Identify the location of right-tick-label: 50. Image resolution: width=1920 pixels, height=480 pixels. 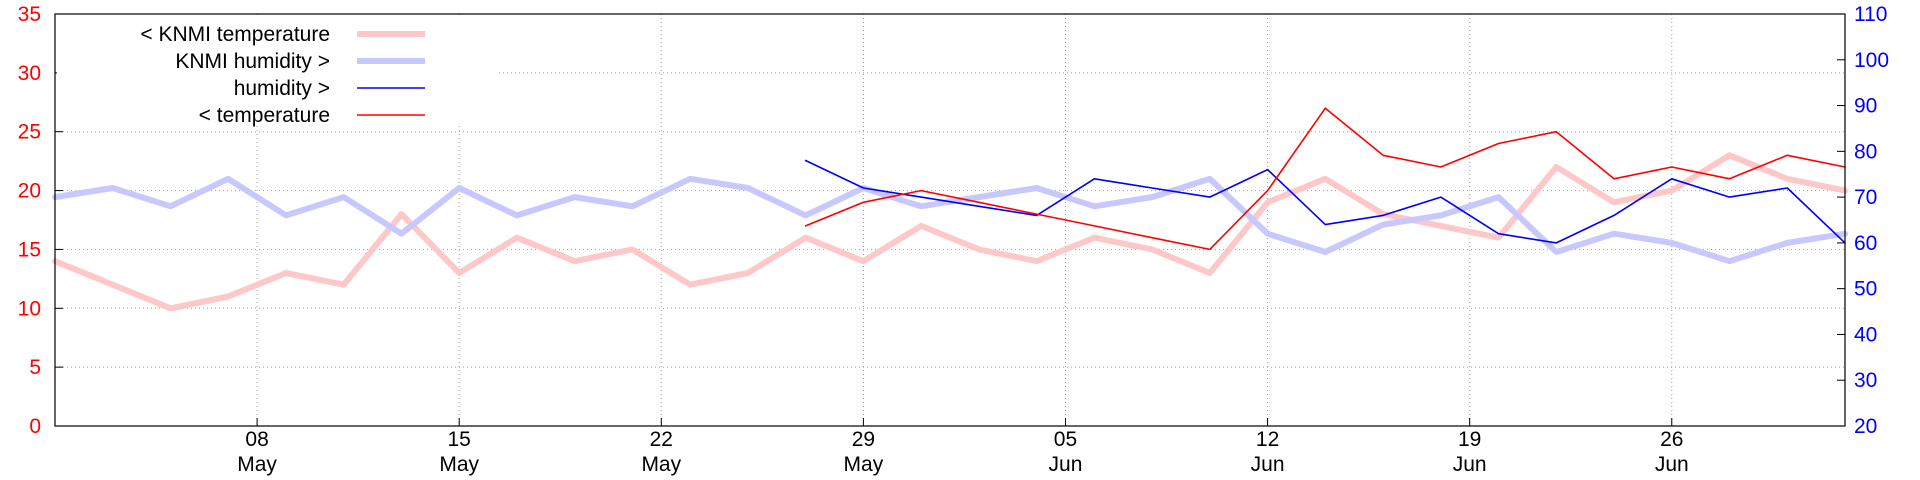
(1865, 289).